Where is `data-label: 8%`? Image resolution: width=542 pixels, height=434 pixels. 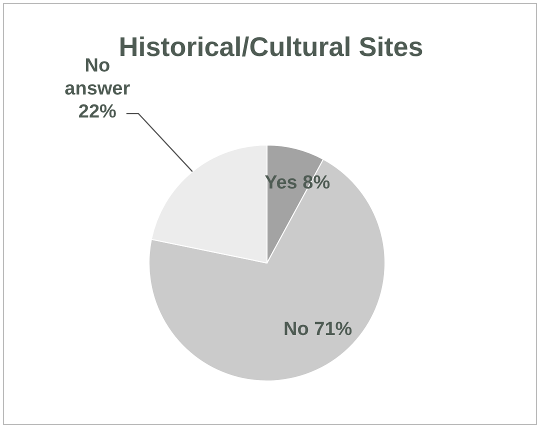 data-label: 8% is located at coordinates (316, 183).